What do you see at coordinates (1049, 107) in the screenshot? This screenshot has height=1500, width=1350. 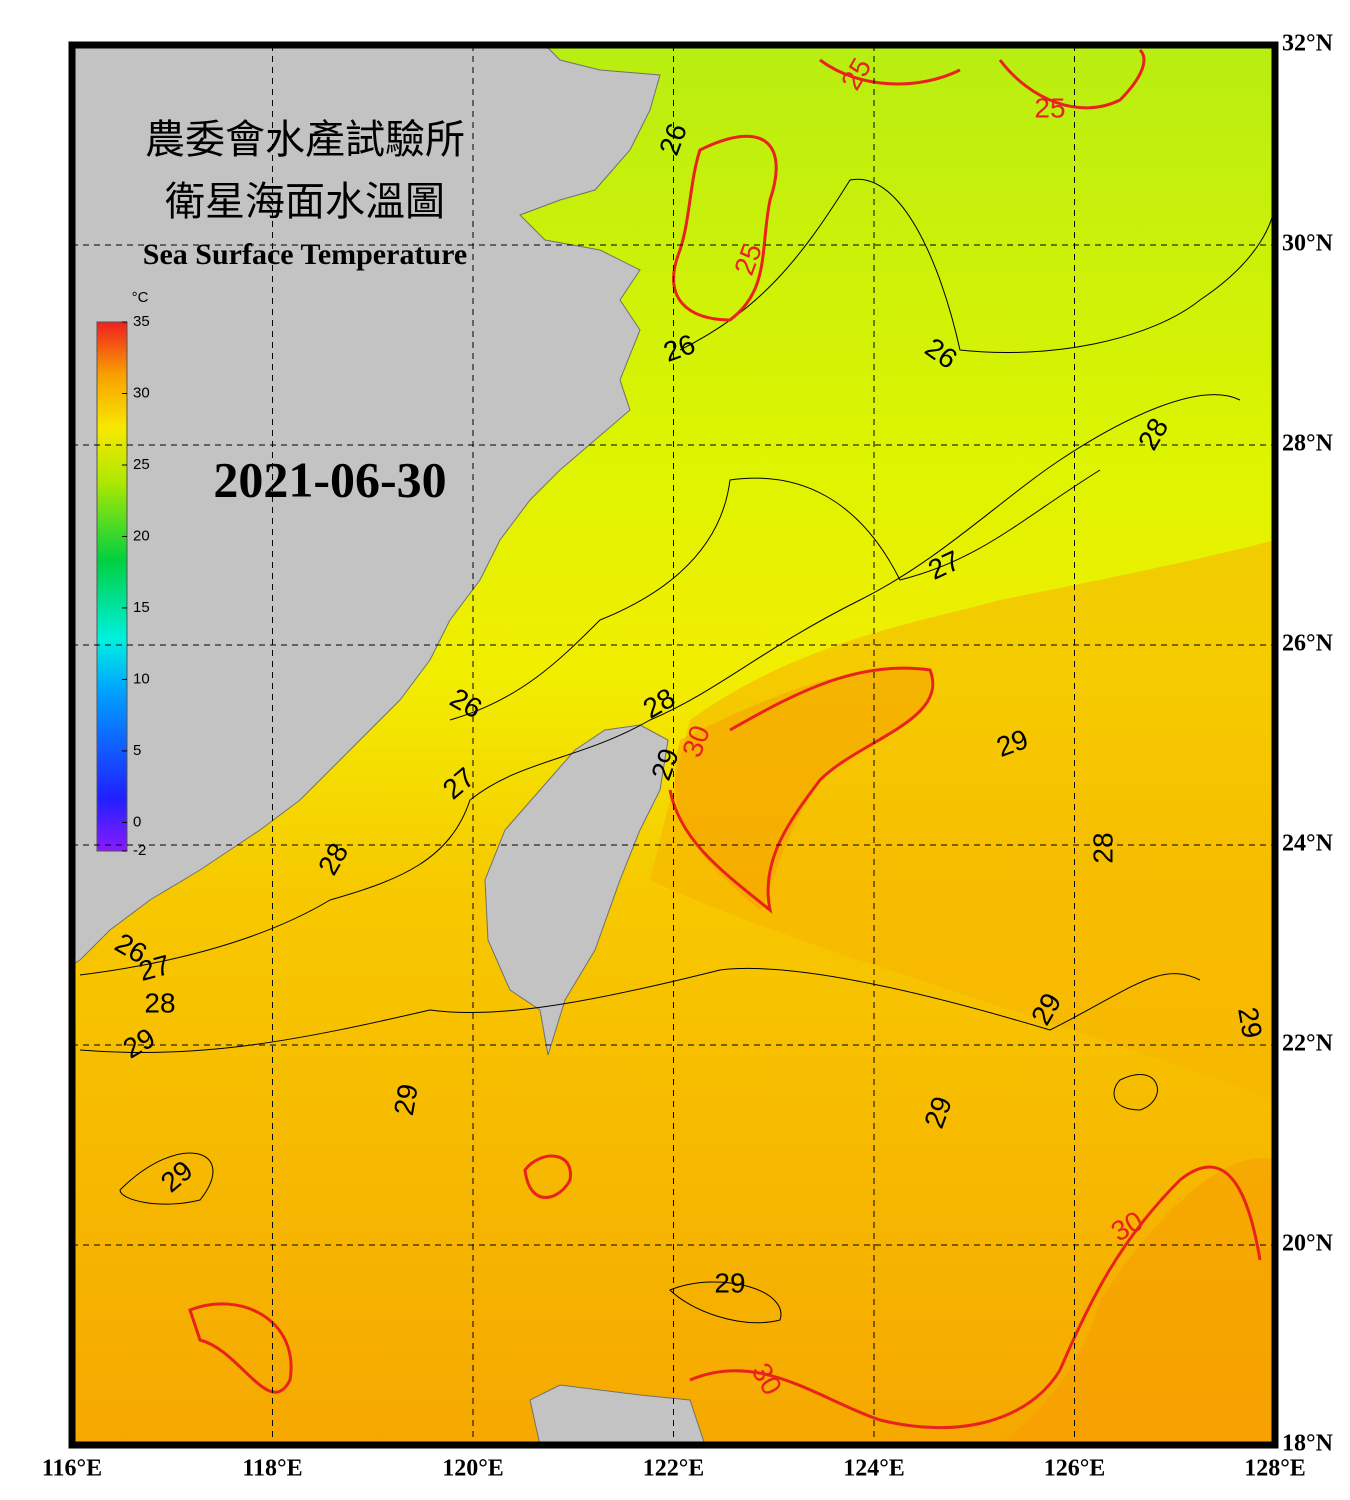 I see `contour-label: 25` at bounding box center [1049, 107].